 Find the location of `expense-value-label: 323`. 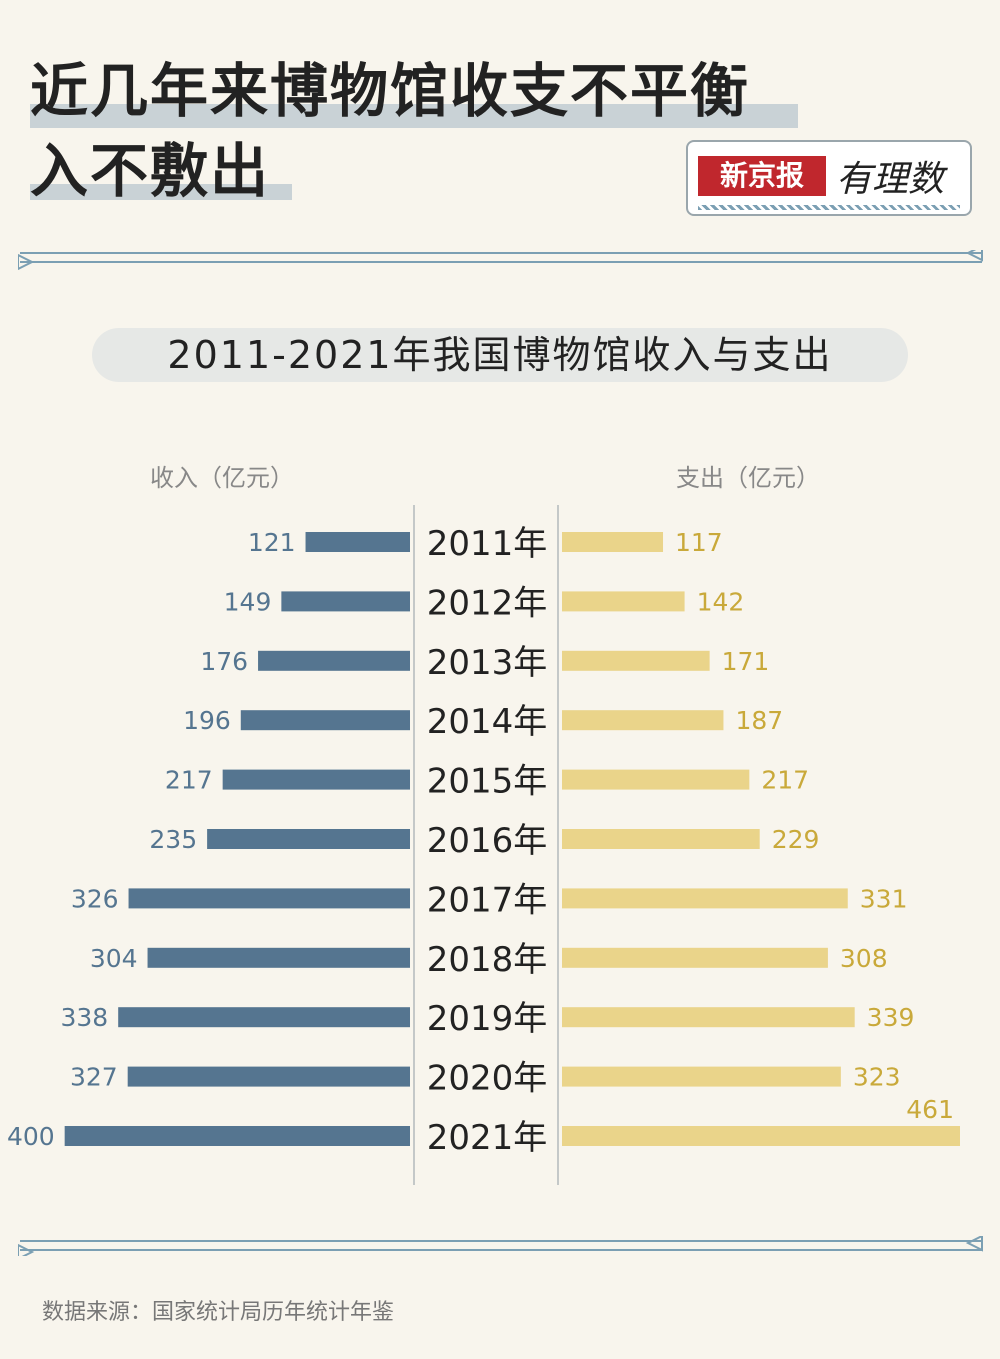

expense-value-label: 323 is located at coordinates (877, 1077).